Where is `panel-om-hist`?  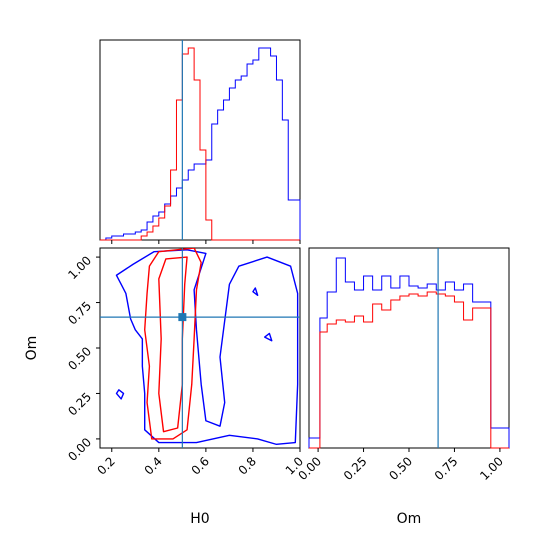
panel-om-hist is located at coordinates (409, 348).